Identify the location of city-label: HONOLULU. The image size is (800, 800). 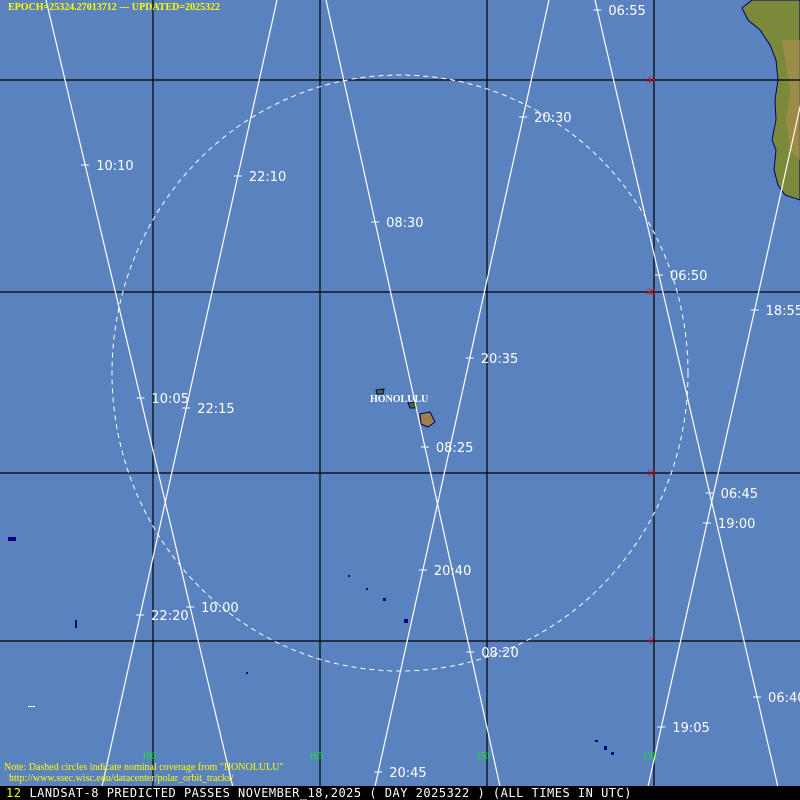
(399, 399).